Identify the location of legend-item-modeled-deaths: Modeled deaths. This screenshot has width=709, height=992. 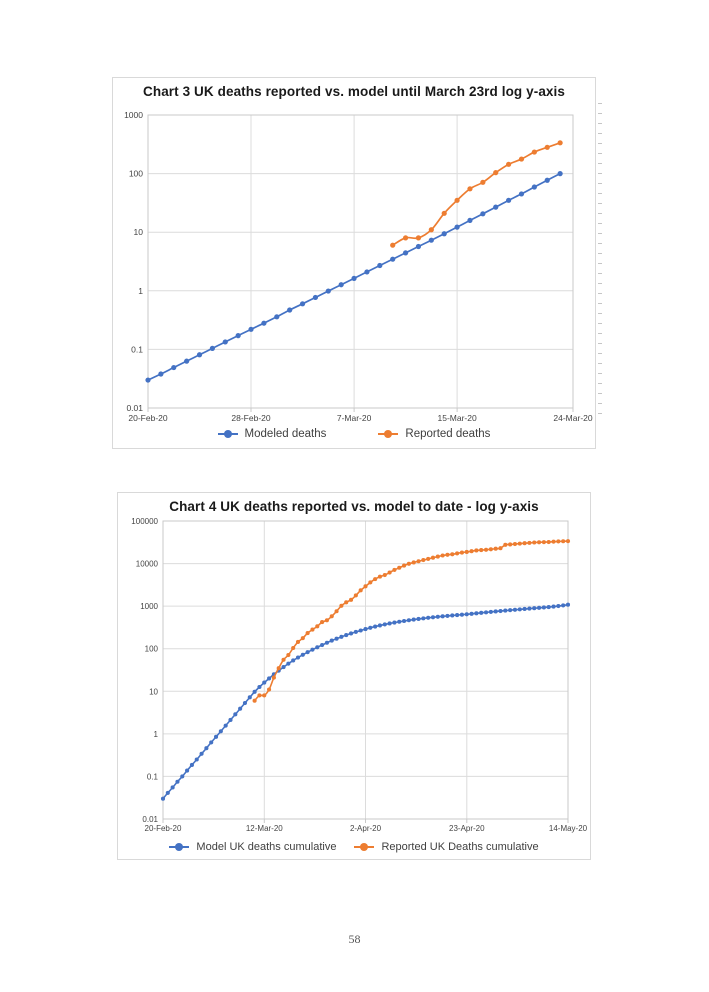
(272, 434).